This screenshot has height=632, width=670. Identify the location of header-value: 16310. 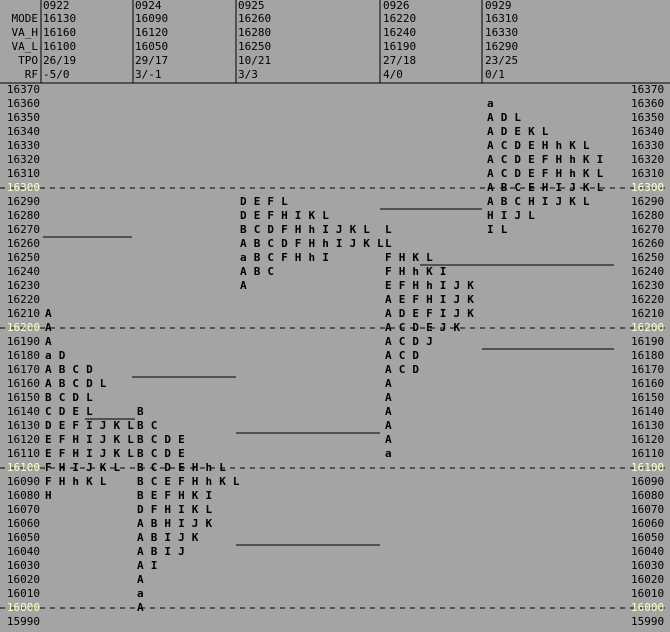
(501, 18).